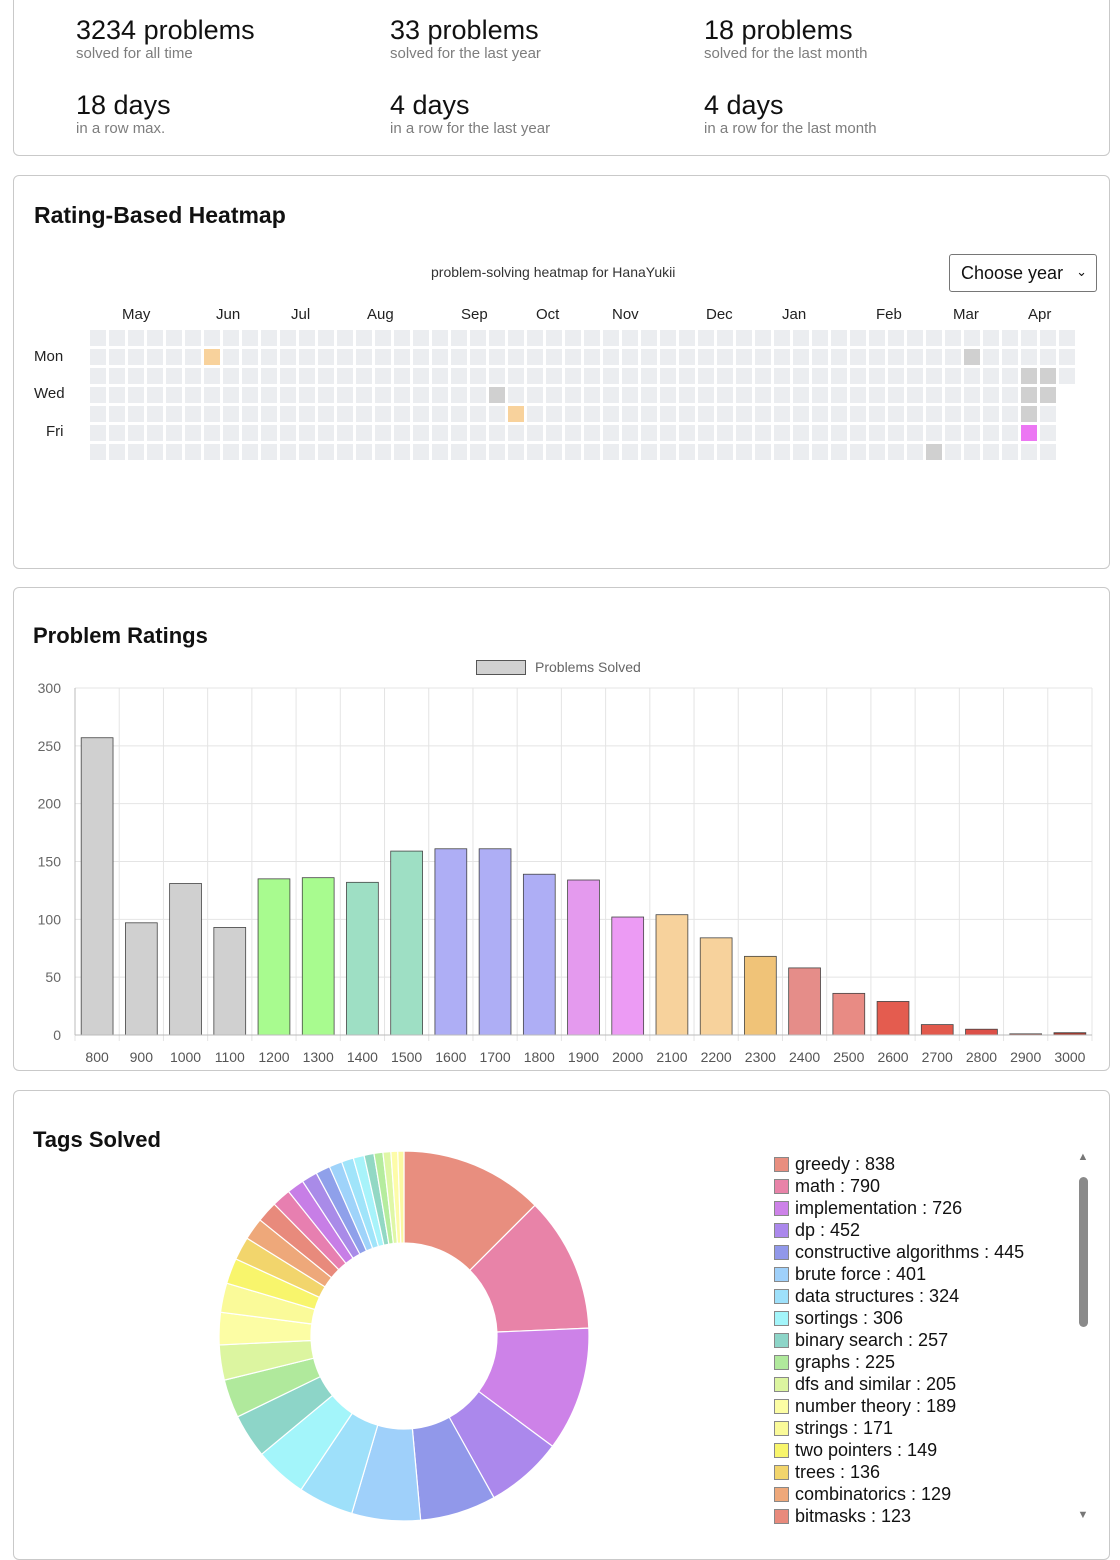 Image resolution: width=1120 pixels, height=1560 pixels. I want to click on tag-legend-item: two pointers : 149, so click(855, 1450).